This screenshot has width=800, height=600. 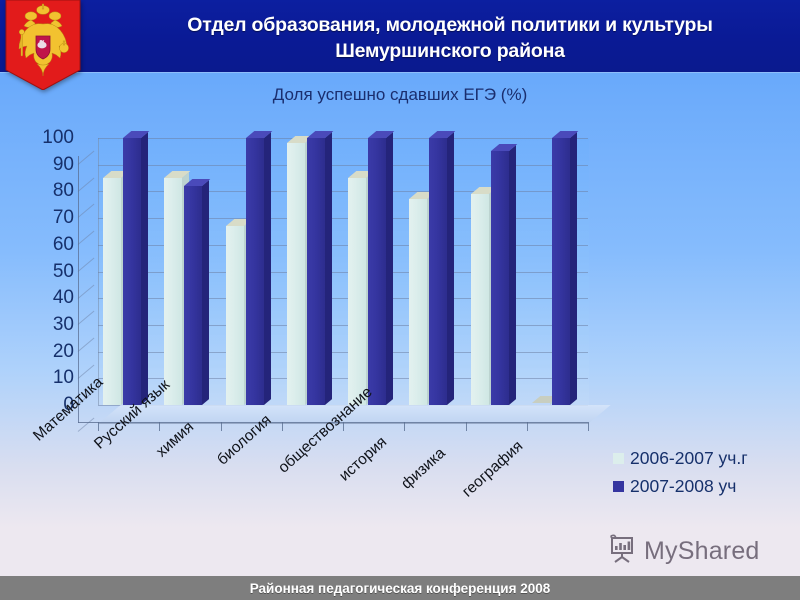 I want to click on y-axis-tick: 10, so click(x=63, y=378).